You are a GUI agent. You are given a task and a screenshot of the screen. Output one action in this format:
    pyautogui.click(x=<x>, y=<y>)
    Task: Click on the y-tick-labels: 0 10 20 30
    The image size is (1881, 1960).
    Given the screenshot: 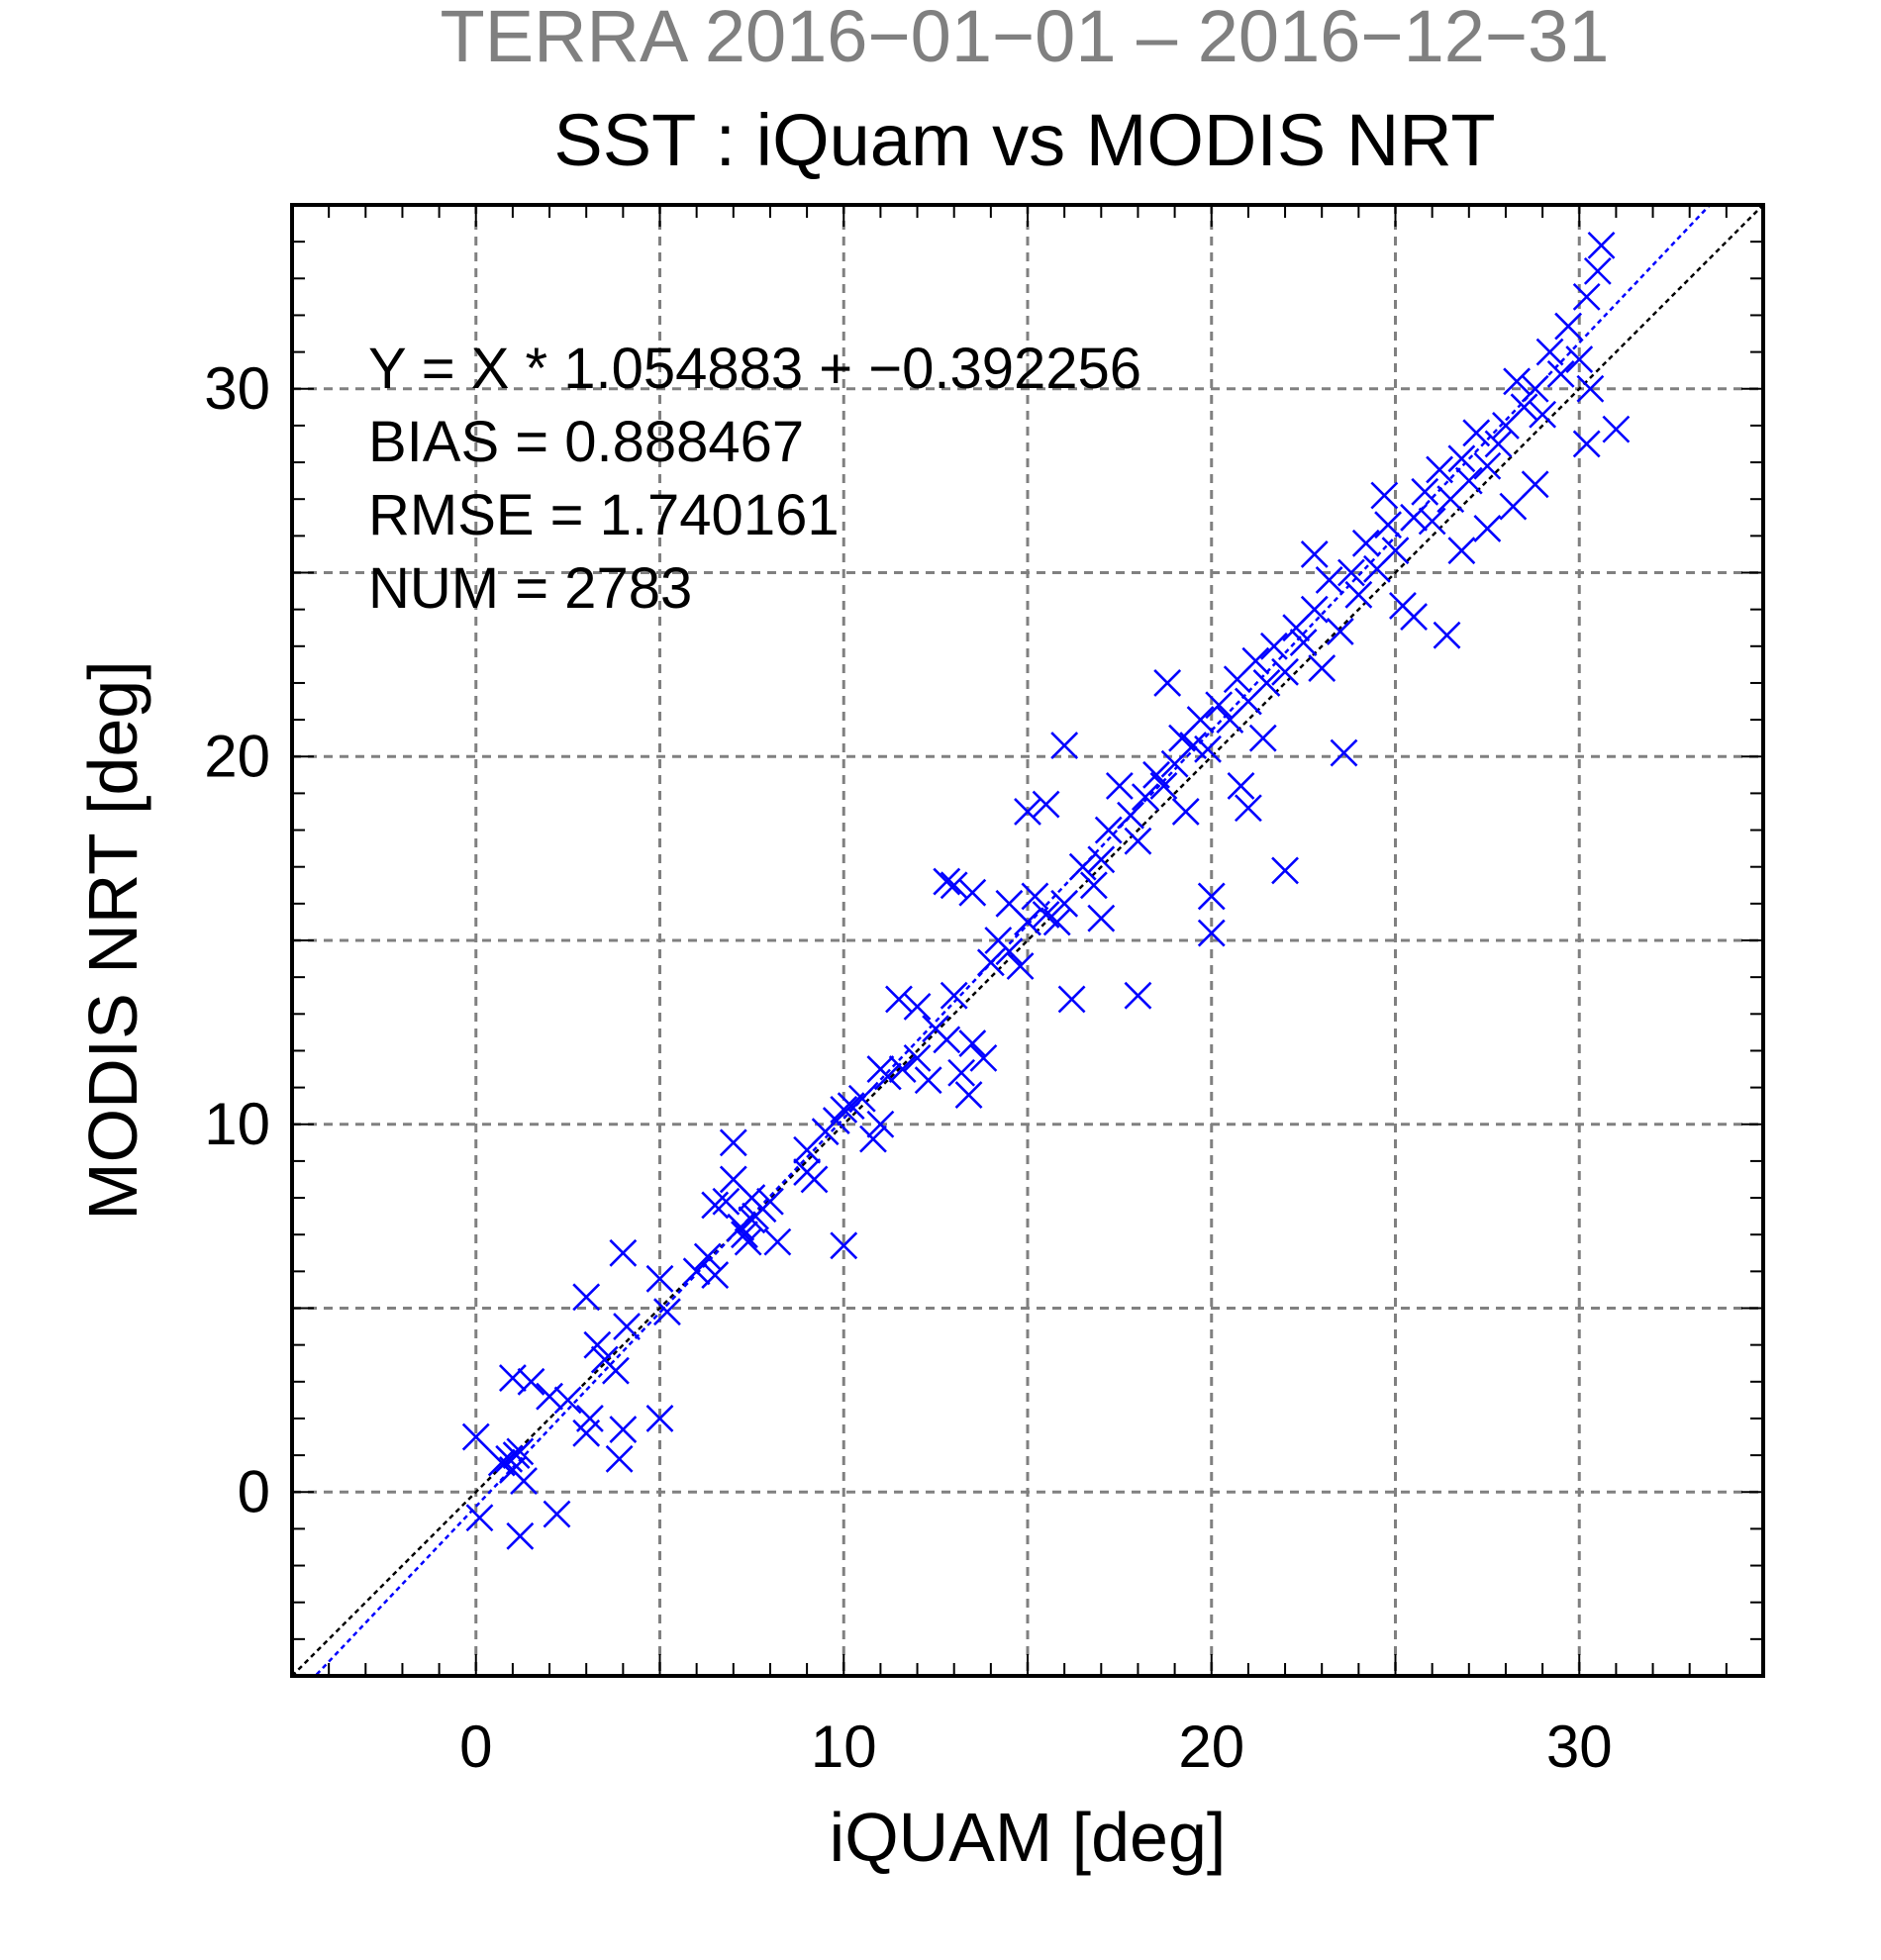 What is the action you would take?
    pyautogui.click(x=237, y=940)
    